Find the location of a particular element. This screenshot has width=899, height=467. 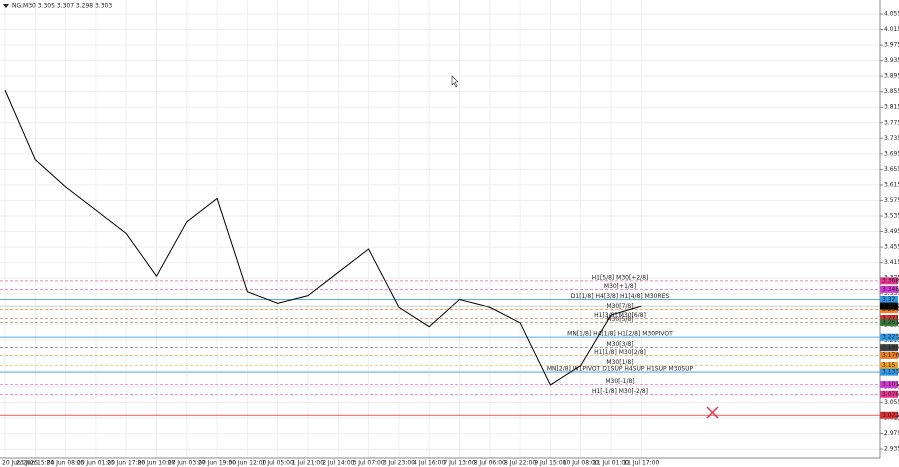

x-tick-label: 10 Jul 08:00 is located at coordinates (581, 463).